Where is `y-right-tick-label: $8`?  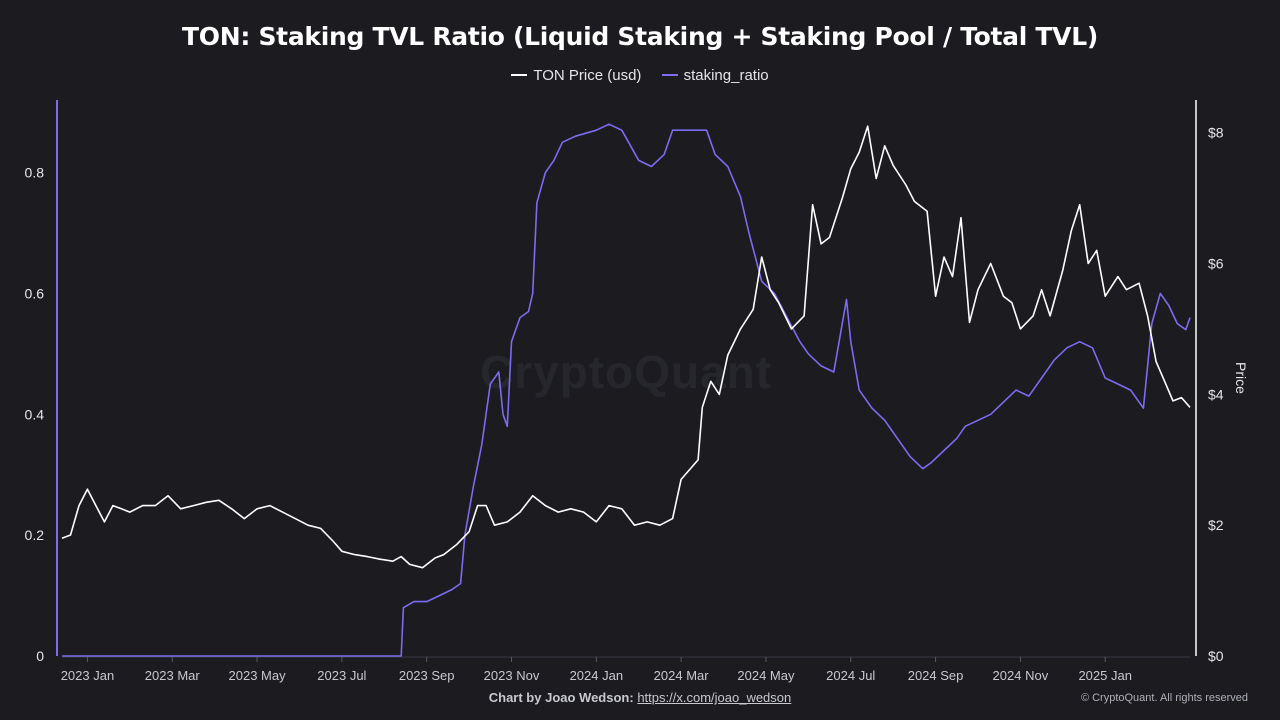
y-right-tick-label: $8 is located at coordinates (1216, 133).